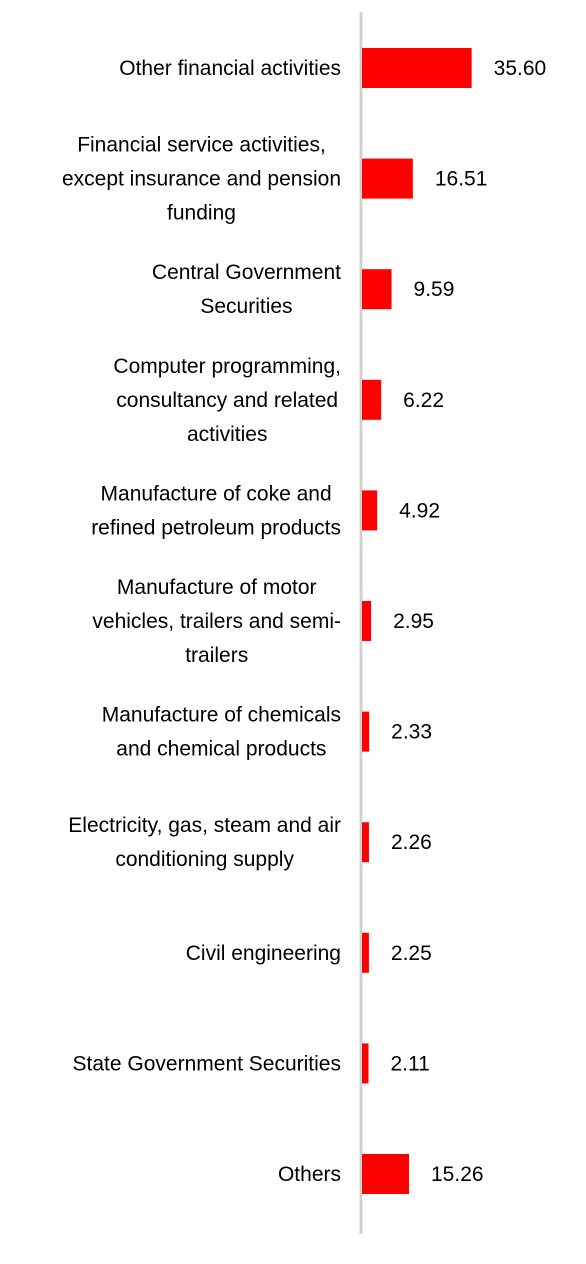 The height and width of the screenshot is (1264, 586). Describe the element at coordinates (227, 434) in the screenshot. I see `category-label-line: activities` at that location.